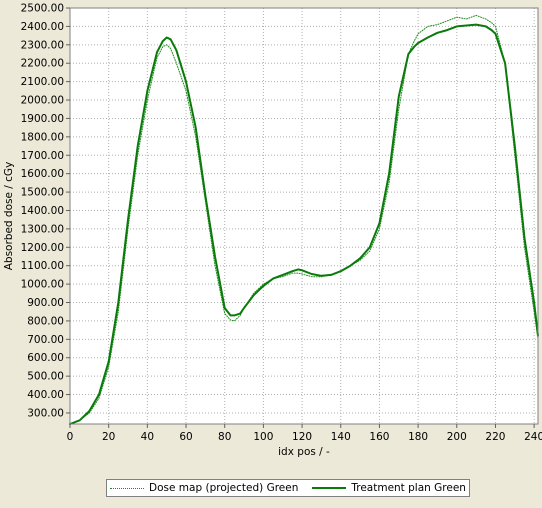 Image resolution: width=542 pixels, height=508 pixels. What do you see at coordinates (45, 303) in the screenshot?
I see `y-tick-label: 900.00` at bounding box center [45, 303].